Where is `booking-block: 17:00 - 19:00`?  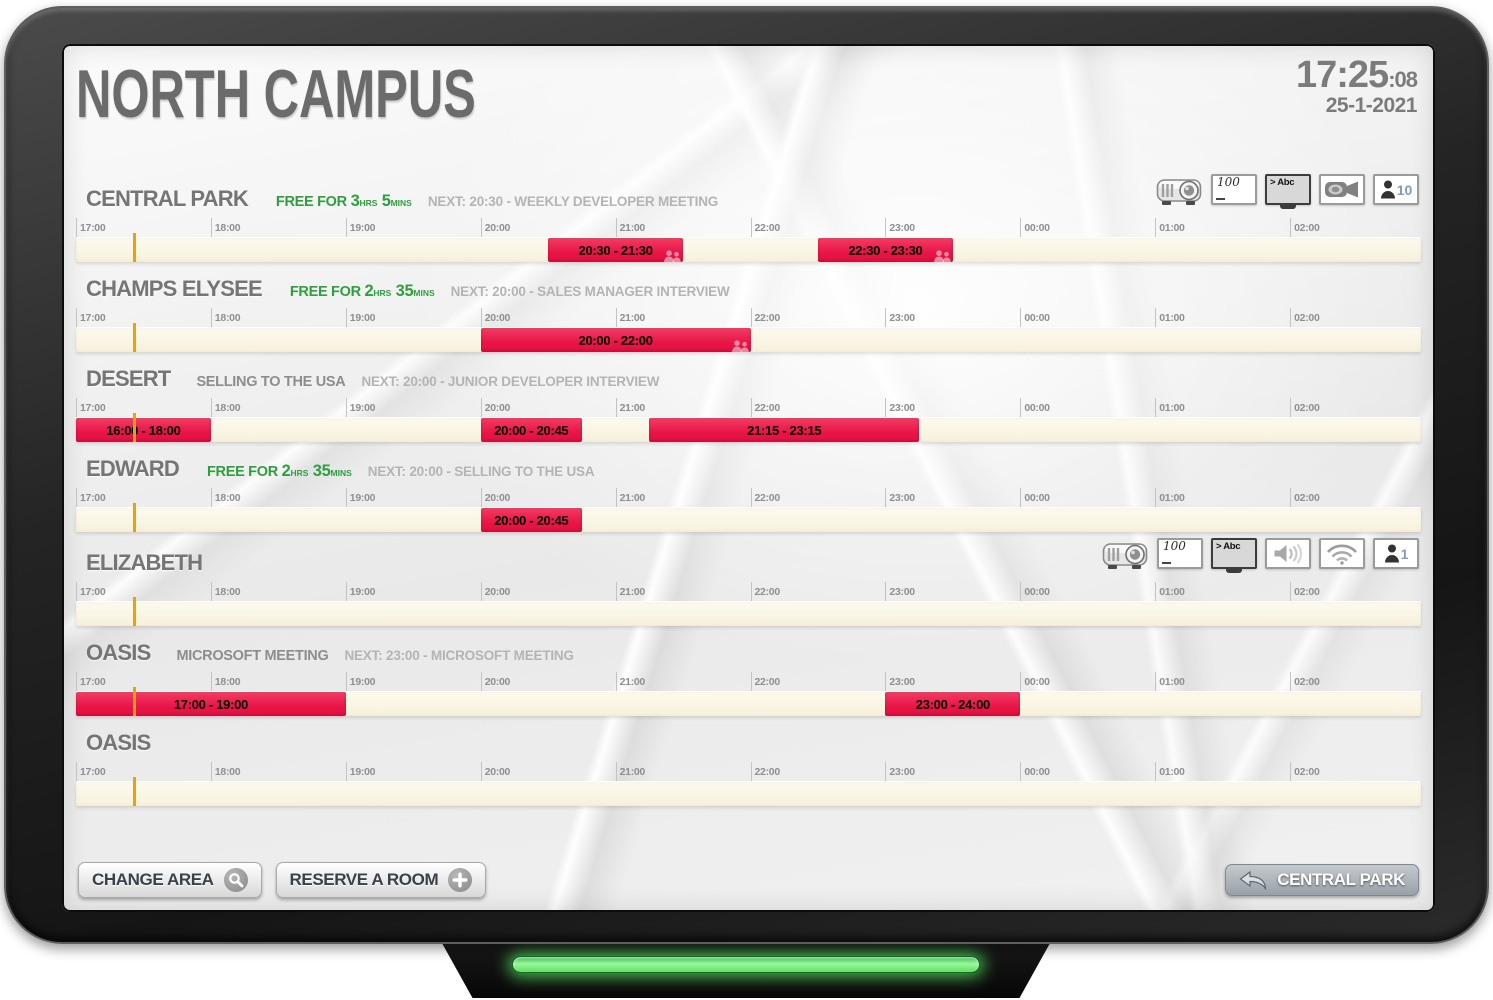
booking-block: 17:00 - 19:00 is located at coordinates (211, 704).